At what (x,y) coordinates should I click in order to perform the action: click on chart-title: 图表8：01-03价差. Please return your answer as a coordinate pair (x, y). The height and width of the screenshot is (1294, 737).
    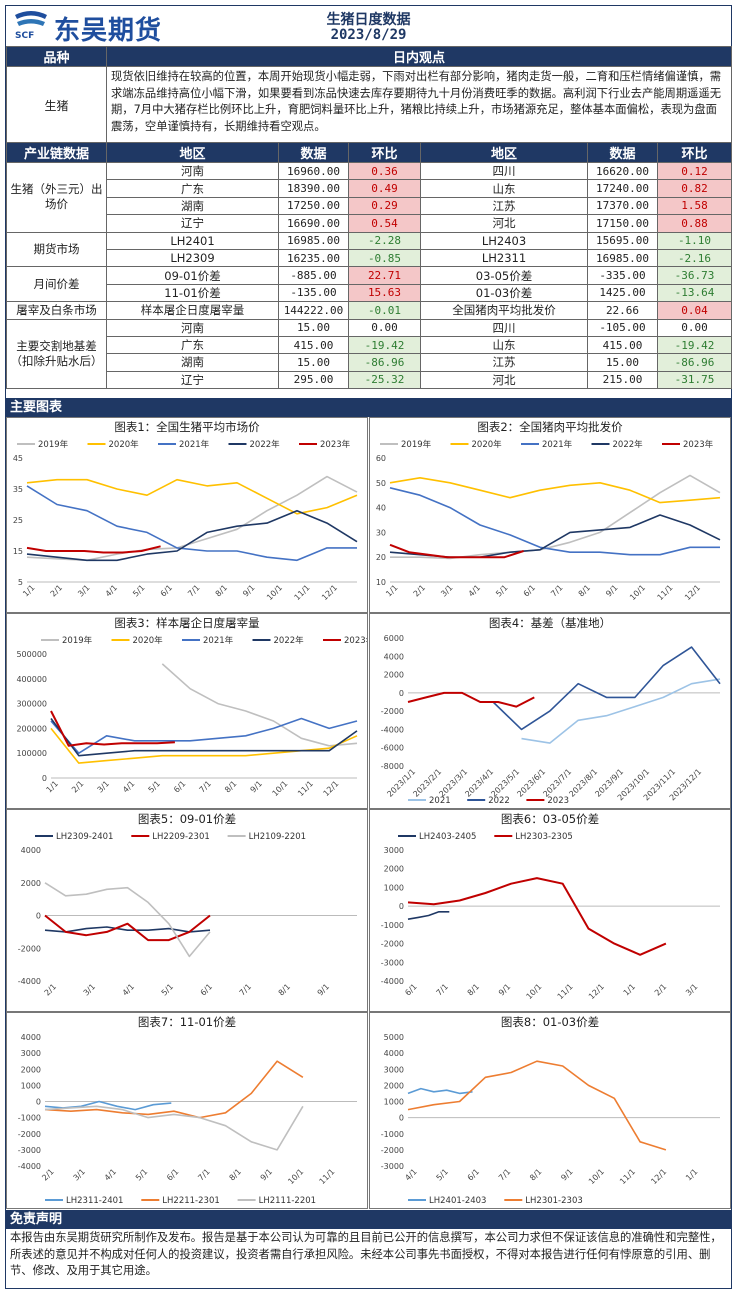
    Looking at the image, I should click on (550, 1022).